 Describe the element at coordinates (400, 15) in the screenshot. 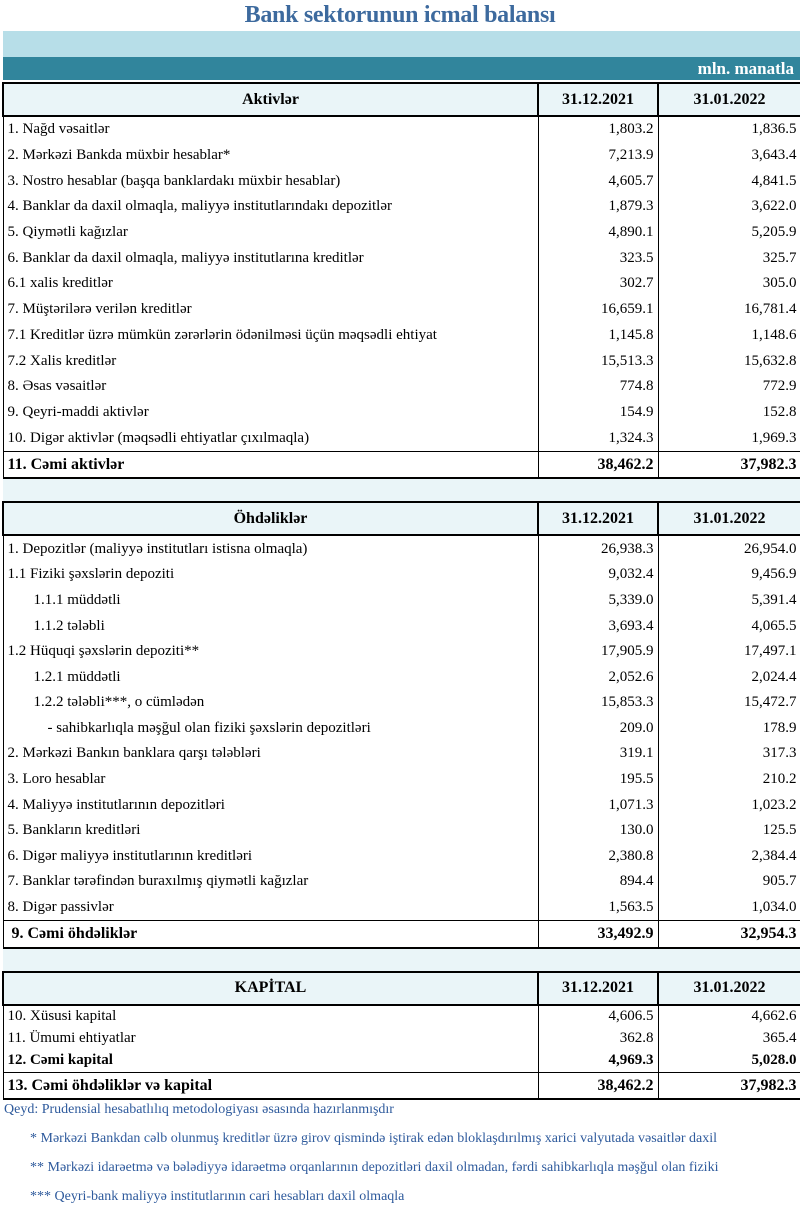

I see `page-title: Bank sektorunun icmal balansı` at that location.